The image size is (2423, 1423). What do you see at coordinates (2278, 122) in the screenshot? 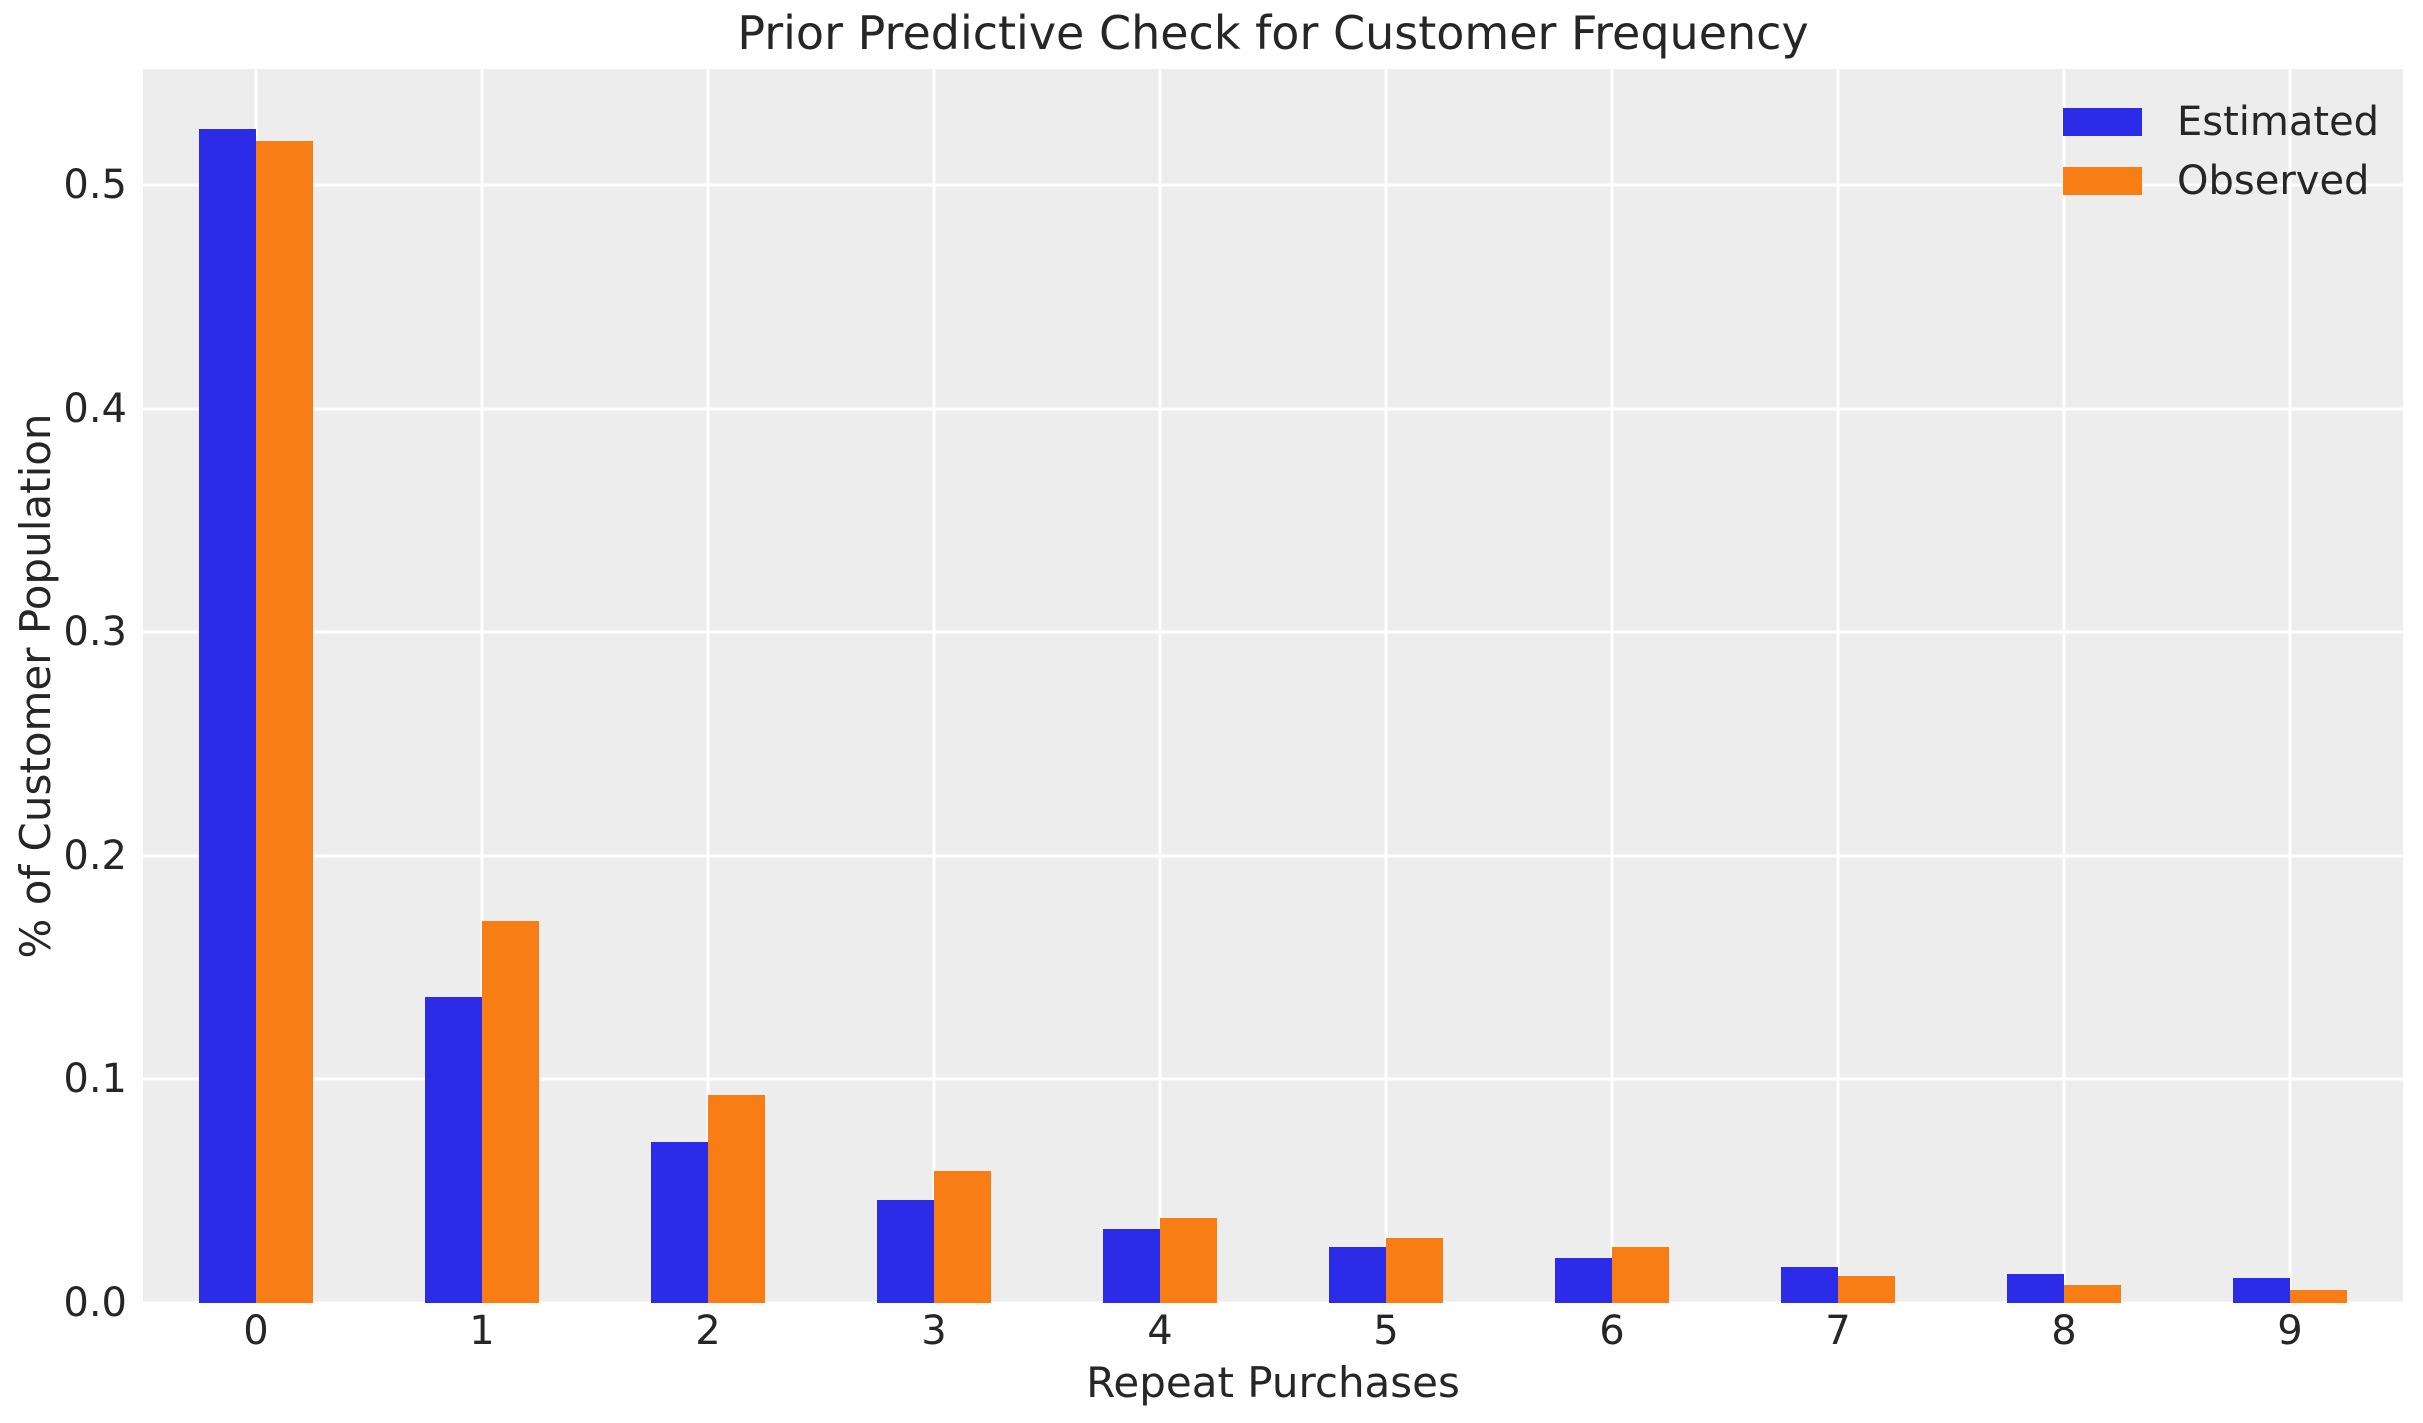
I see `legend-label-estimated: Estimated` at bounding box center [2278, 122].